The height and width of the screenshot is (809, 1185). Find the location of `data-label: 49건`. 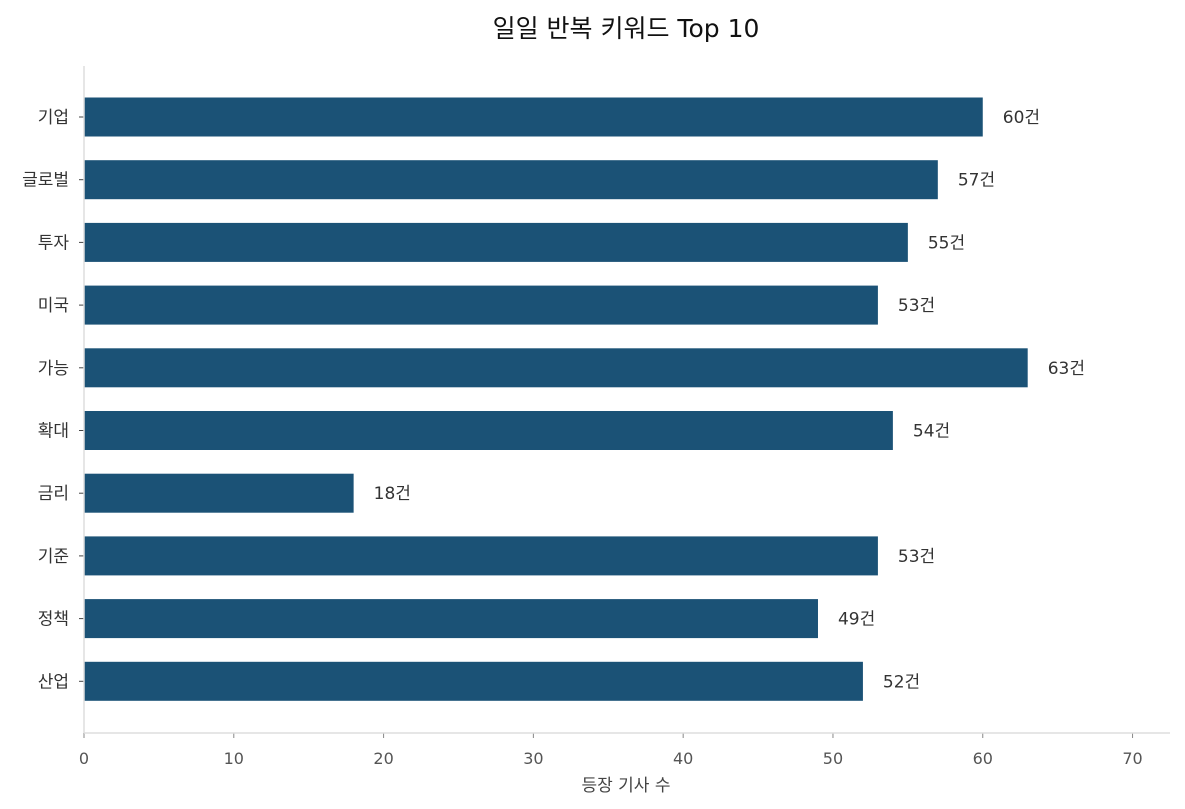

data-label: 49건 is located at coordinates (856, 620).